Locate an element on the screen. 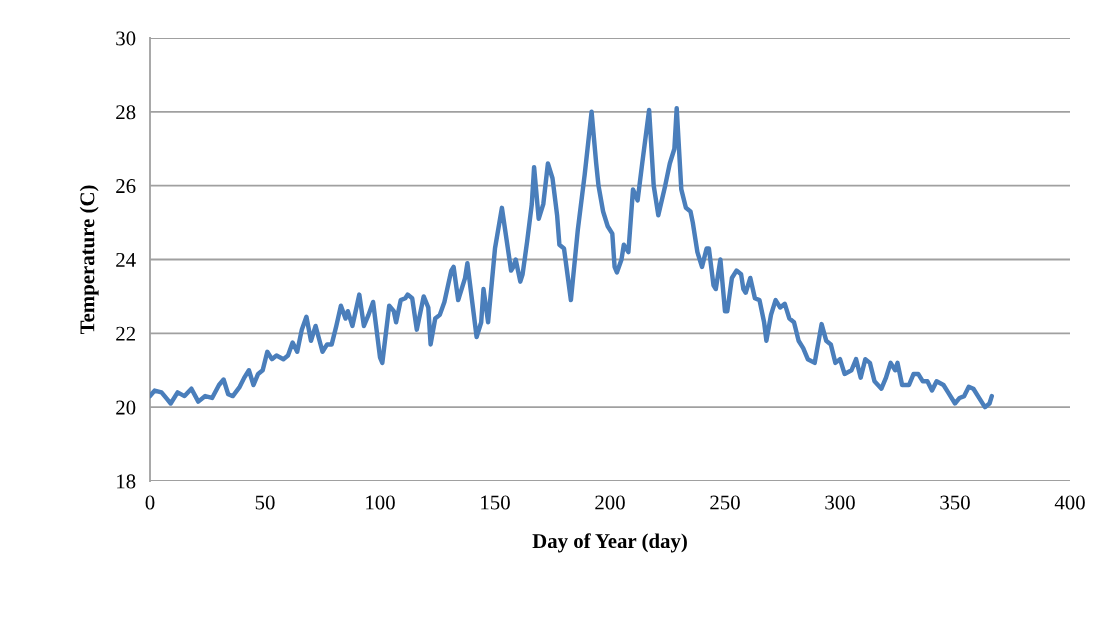  y-tick-label: 28 is located at coordinates (126, 112).